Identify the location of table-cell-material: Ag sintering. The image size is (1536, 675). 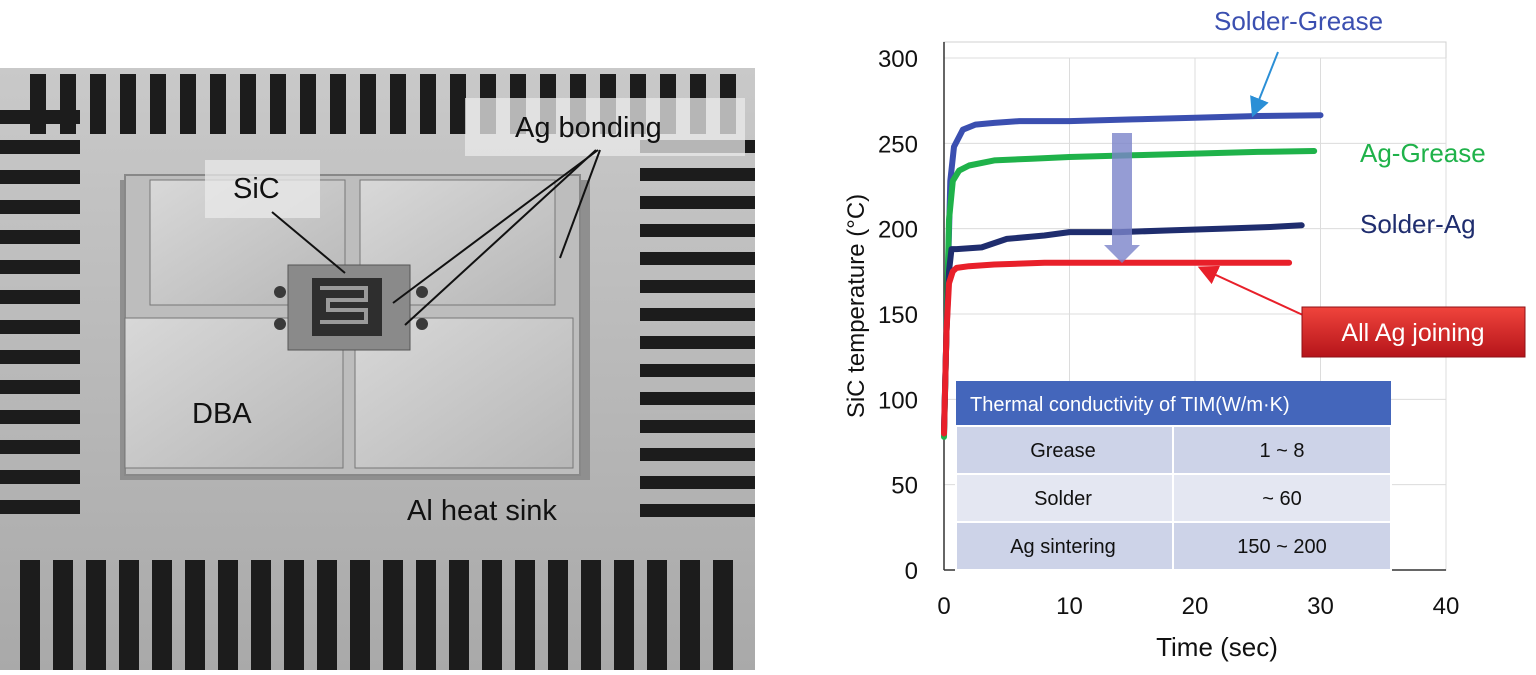
(1063, 547).